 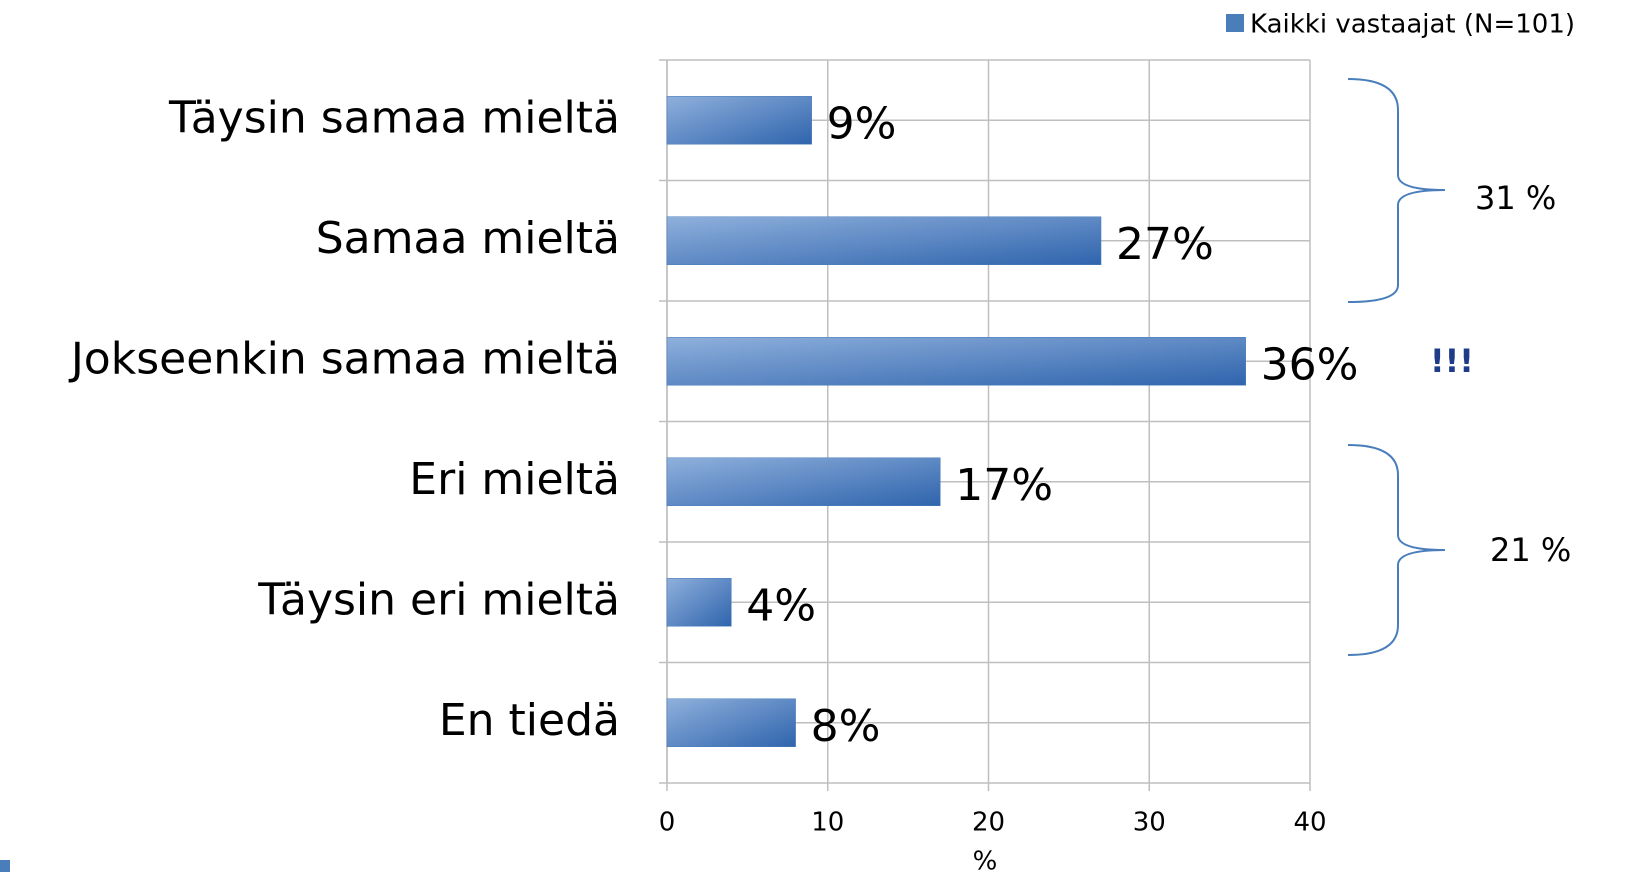 I want to click on y-tick-label: Täysin eri mieltä, so click(x=438, y=599).